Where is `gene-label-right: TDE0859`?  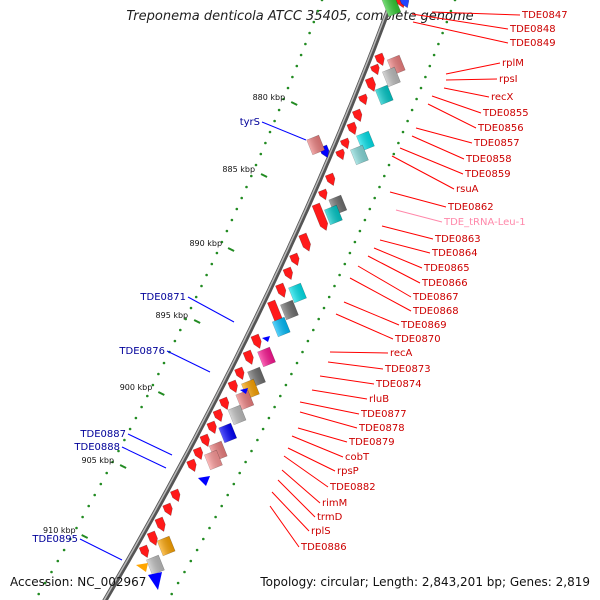 gene-label-right: TDE0859 is located at coordinates (487, 174).